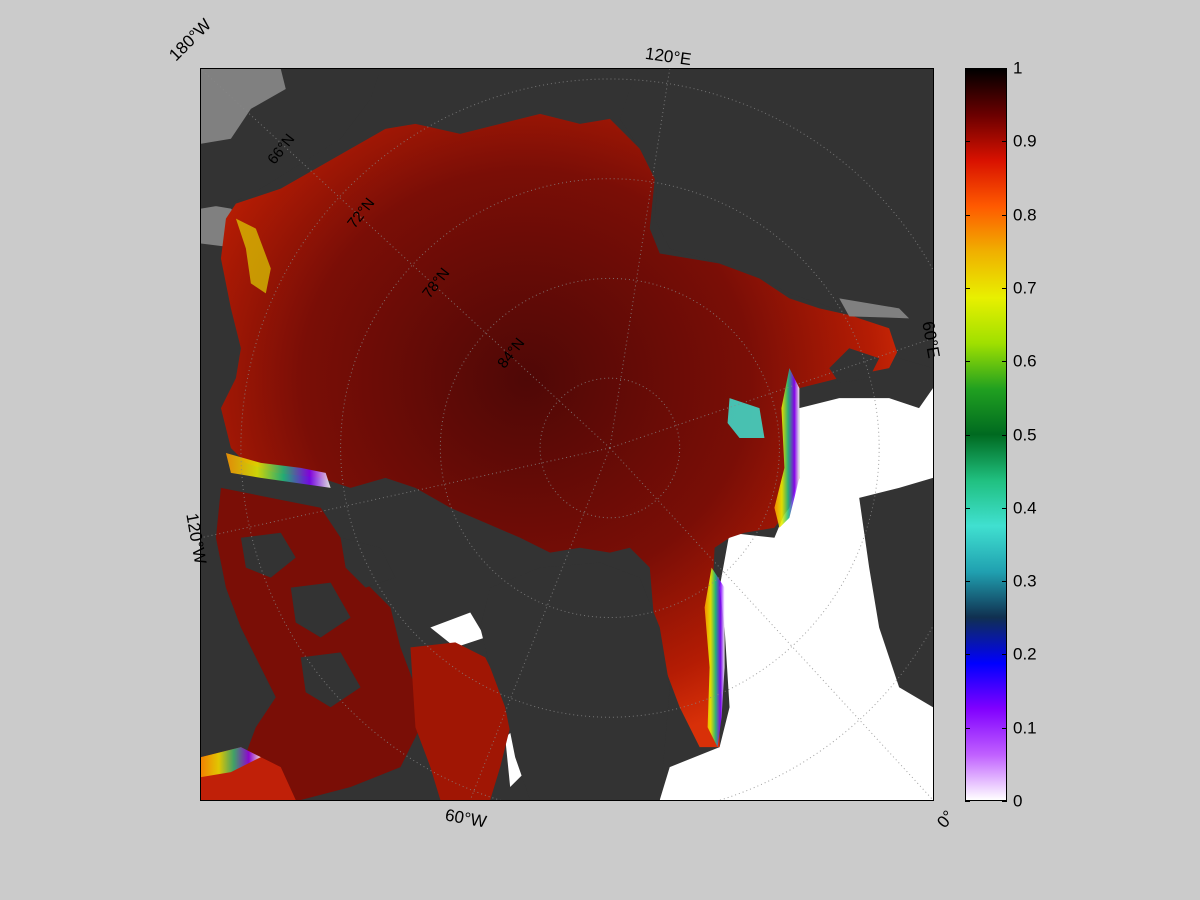  I want to click on colorbar-tick-label: 0.2, so click(1025, 654).